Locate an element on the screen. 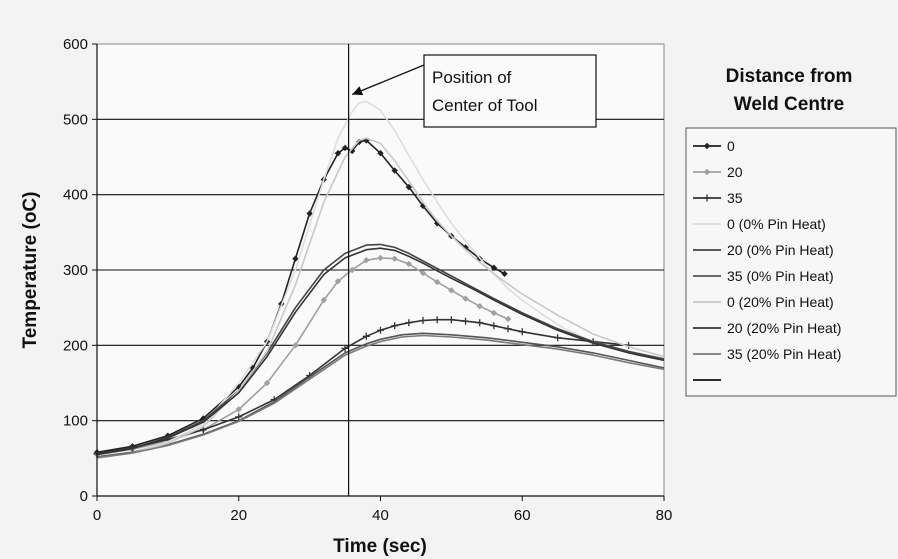 This screenshot has width=898, height=559. y-axis-title: Temperature (oC) is located at coordinates (30, 270).